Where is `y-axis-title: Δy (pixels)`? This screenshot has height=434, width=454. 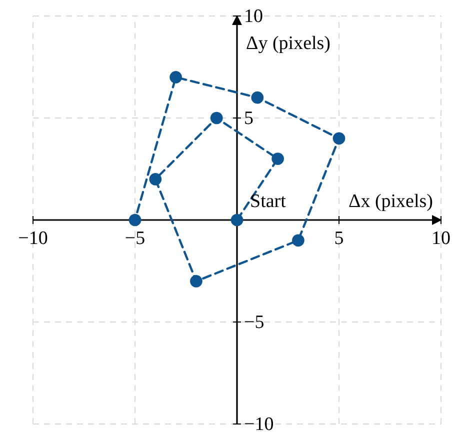
y-axis-title: Δy (pixels) is located at coordinates (288, 43).